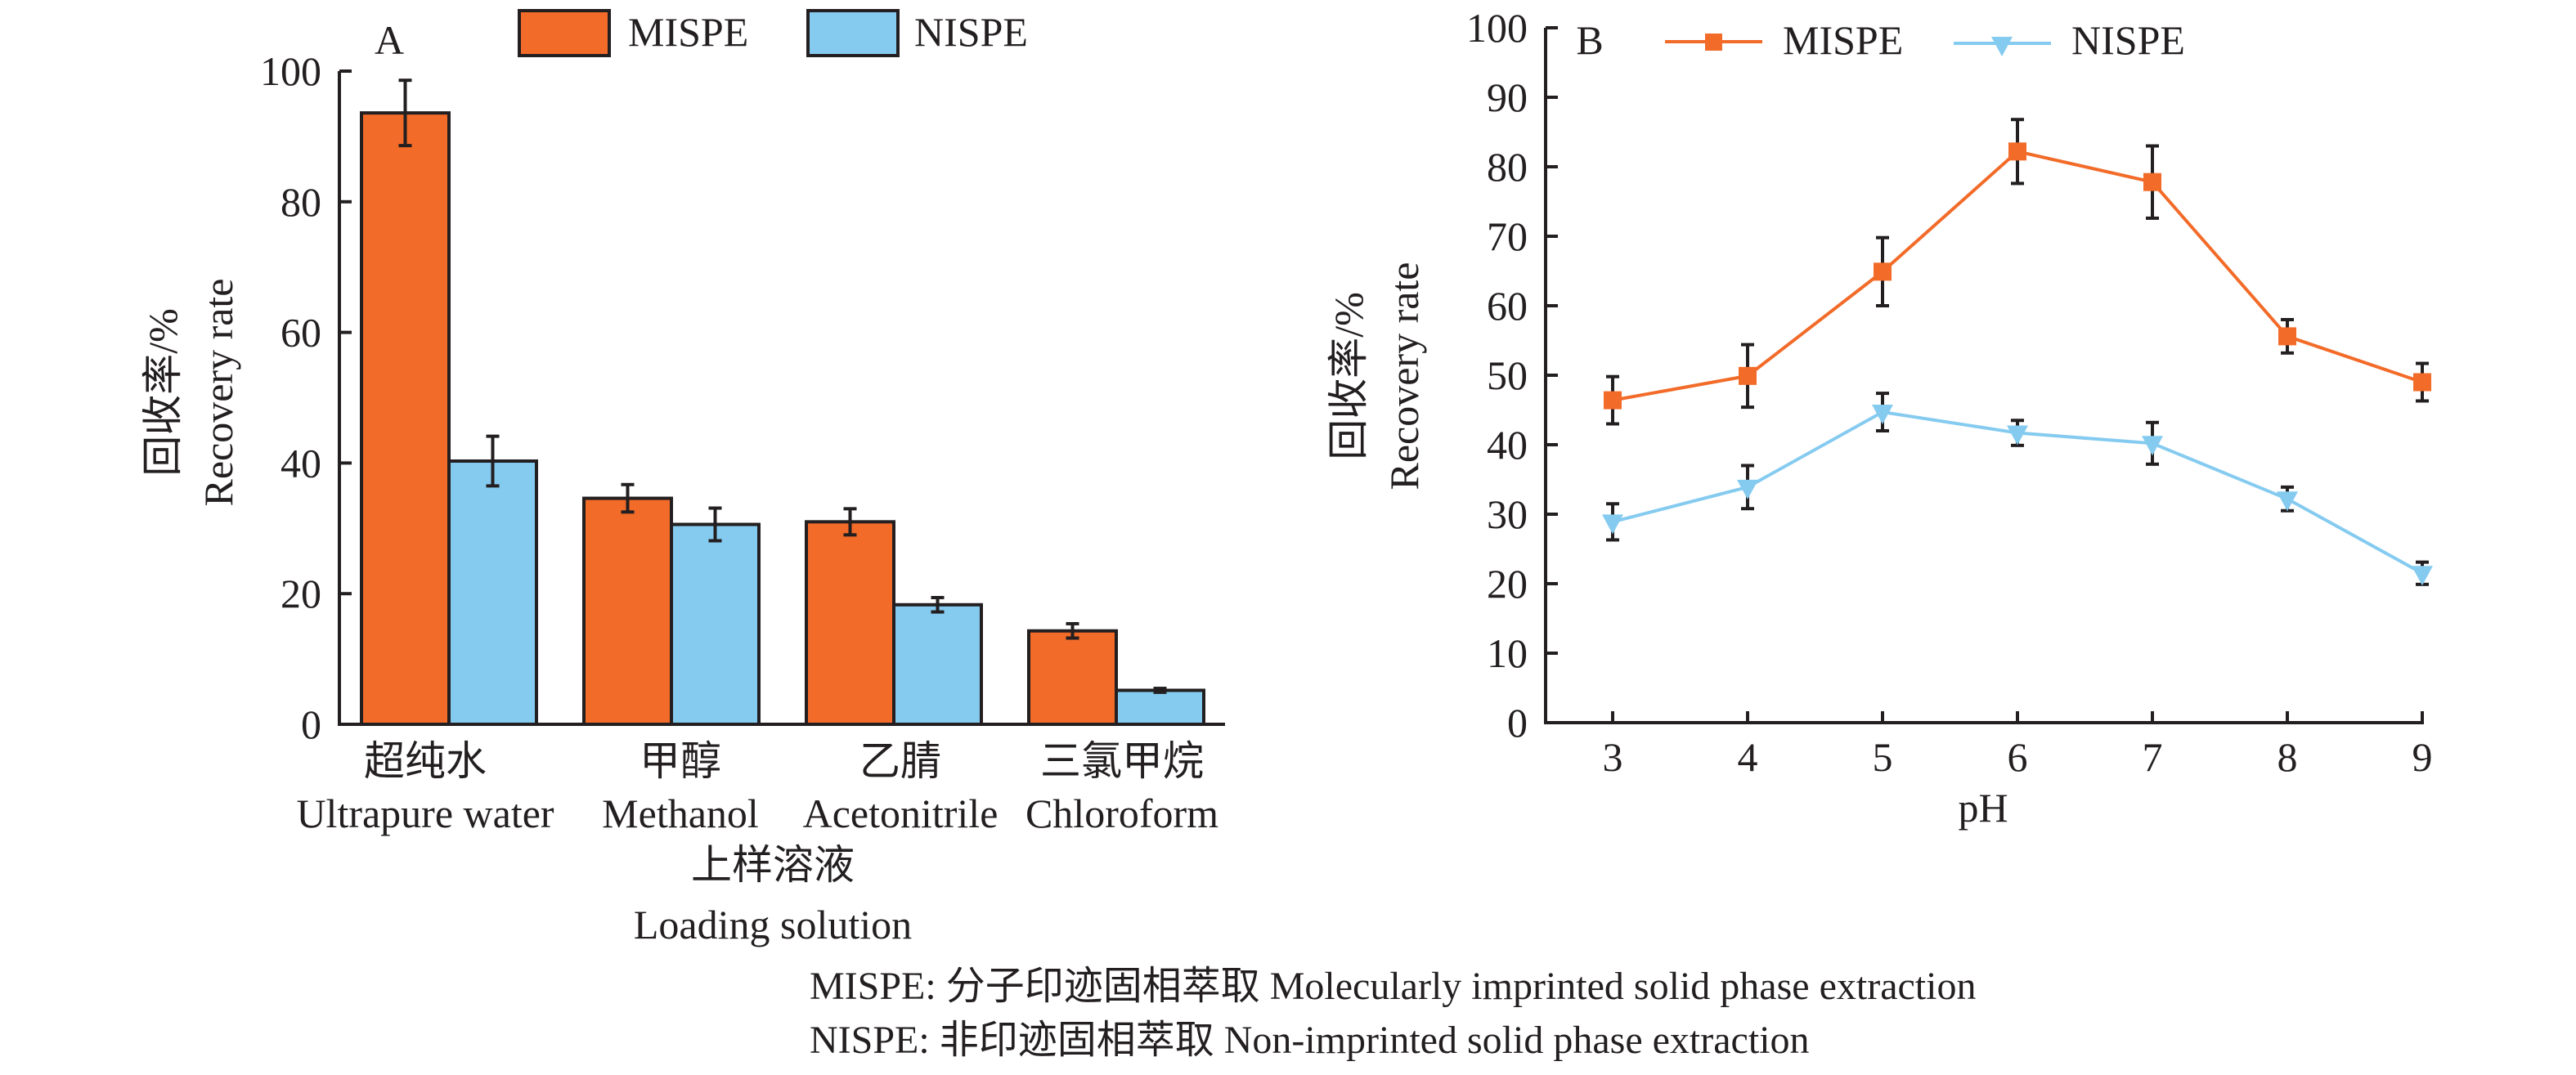 Image resolution: width=2576 pixels, height=1075 pixels. I want to click on panel-a-legend: MISPE NISPE, so click(773, 33).